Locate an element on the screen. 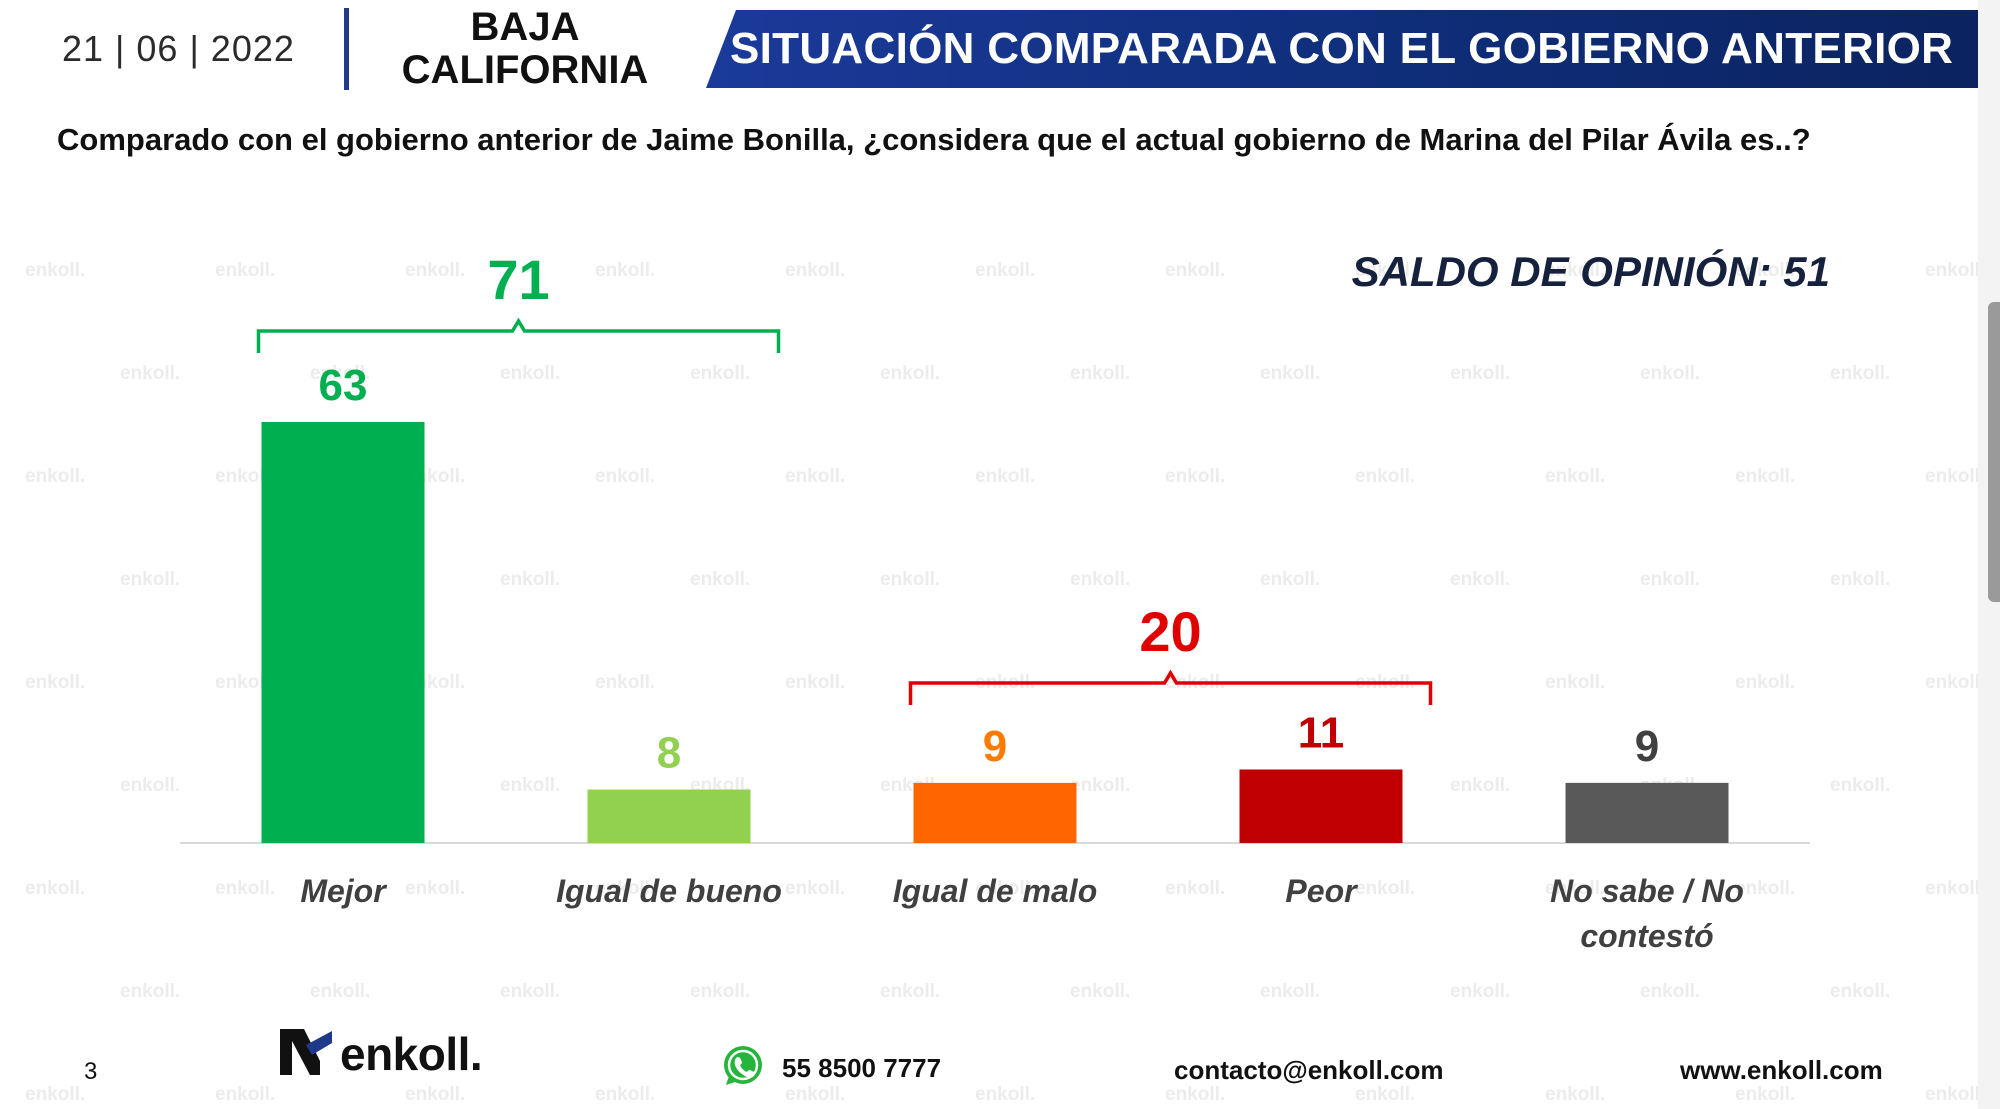 This screenshot has height=1109, width=2000. category-label: Igual de malo is located at coordinates (995, 891).